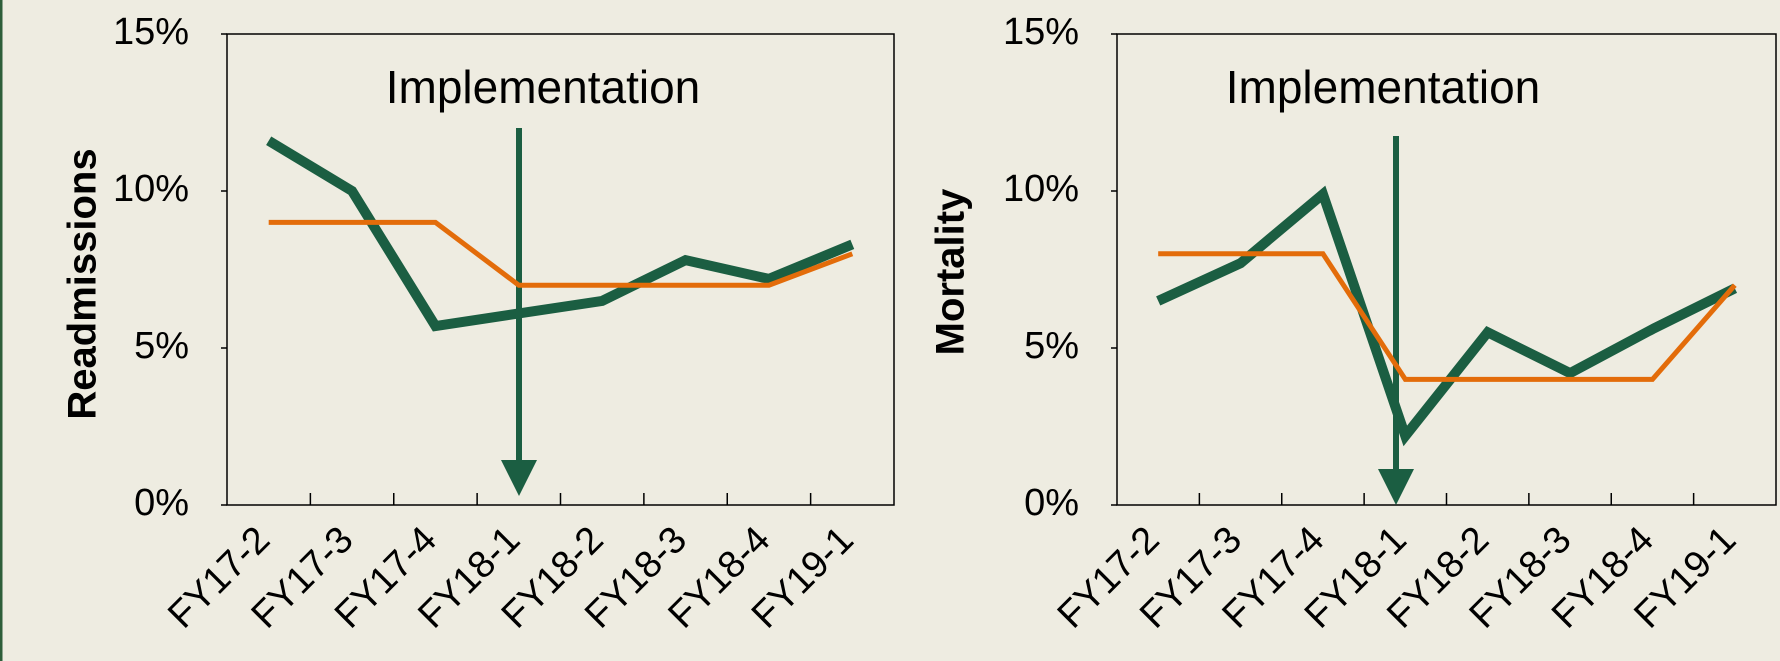 The width and height of the screenshot is (1780, 661). What do you see at coordinates (83, 283) in the screenshot?
I see `y-axis-title: Readmissions` at bounding box center [83, 283].